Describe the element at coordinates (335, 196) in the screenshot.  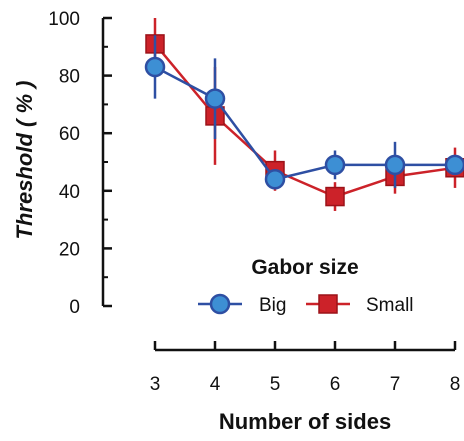
I see `data-point-small` at that location.